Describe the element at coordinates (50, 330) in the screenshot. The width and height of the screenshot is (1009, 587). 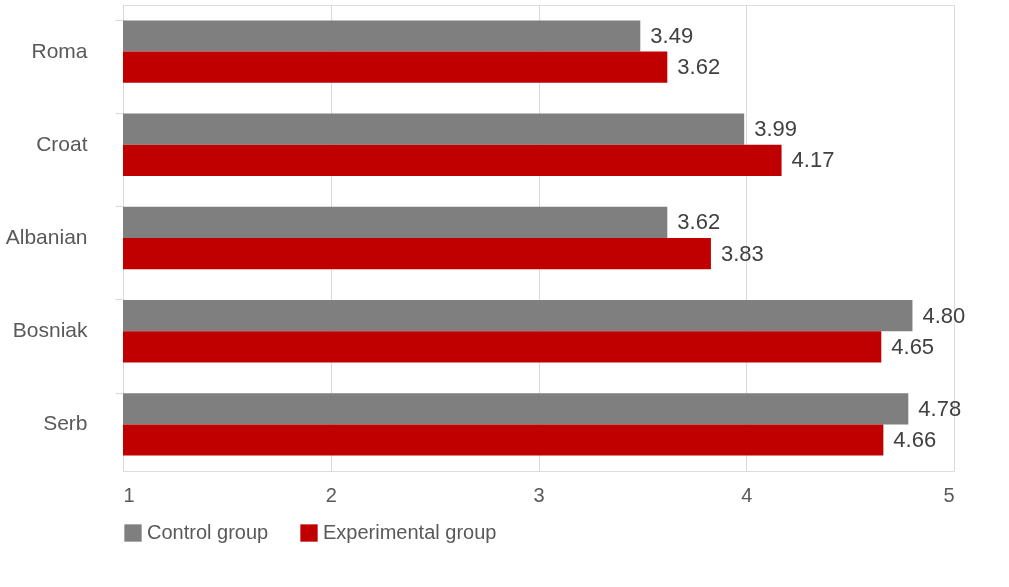
I see `y-tick-label: Bosniak` at that location.